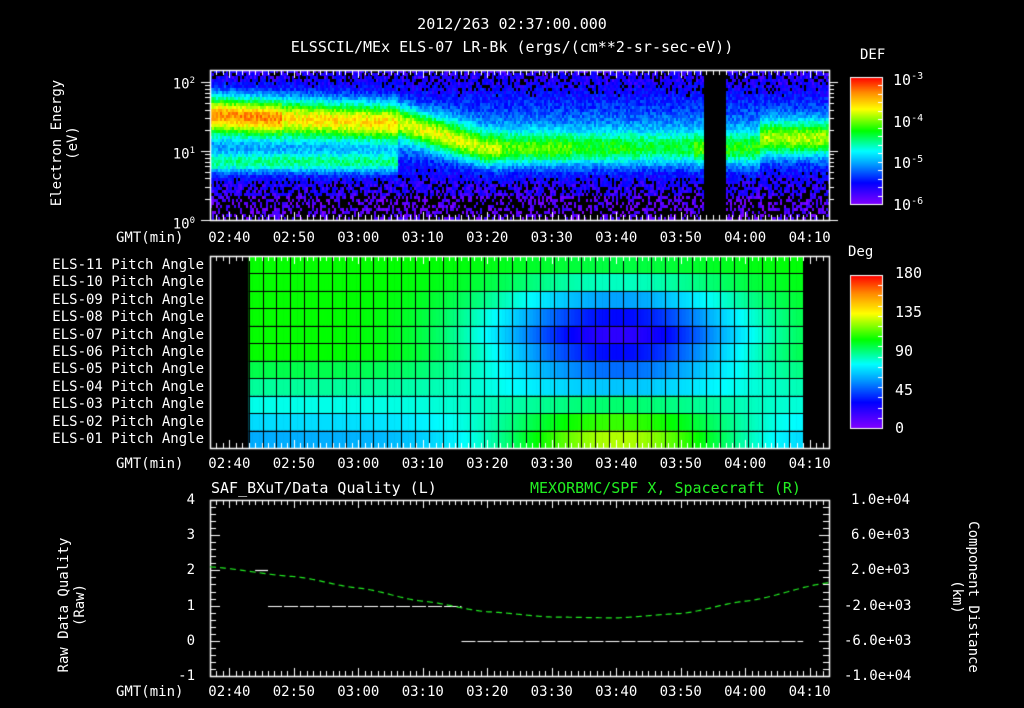 This screenshot has height=708, width=1024. What do you see at coordinates (965, 597) in the screenshot?
I see `panel3-right-ylabel: Component Distance (km)` at bounding box center [965, 597].